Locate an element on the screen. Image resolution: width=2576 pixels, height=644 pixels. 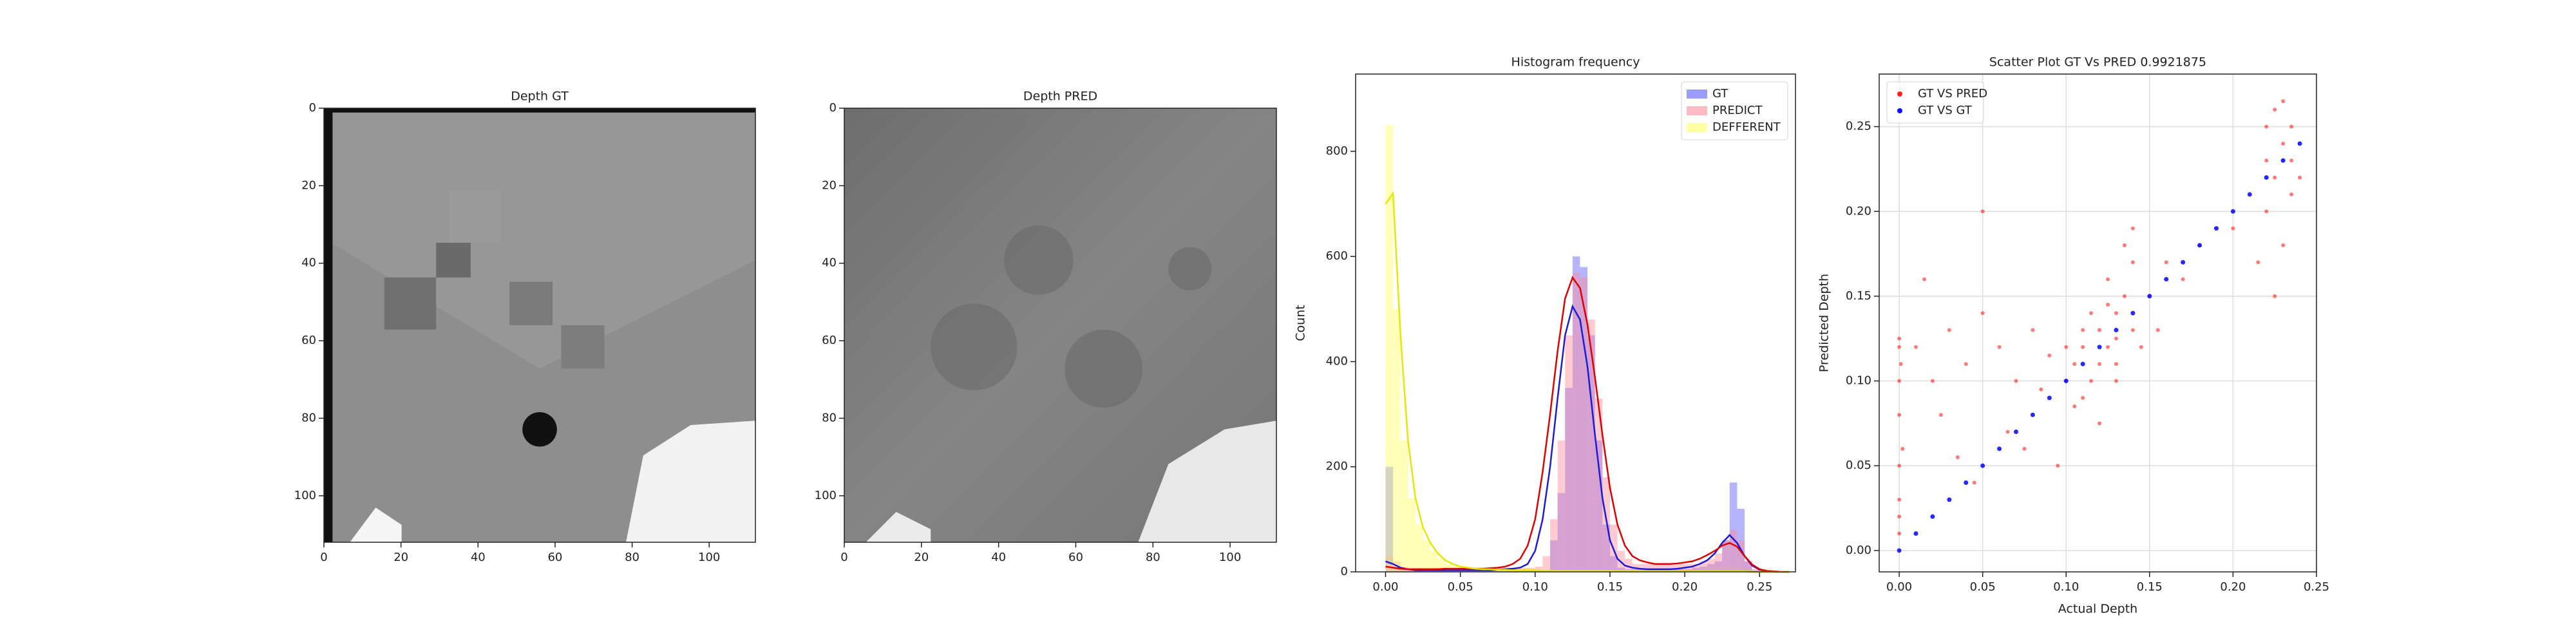
depth-border is located at coordinates (328, 325).